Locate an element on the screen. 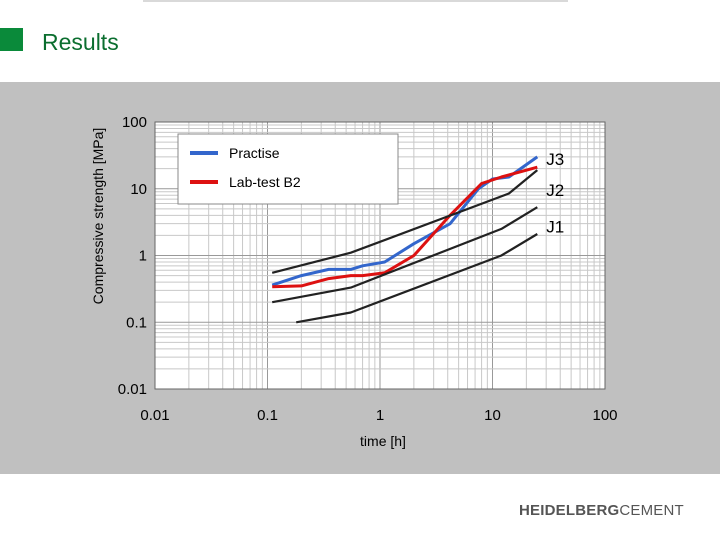 The height and width of the screenshot is (540, 720). legend-box is located at coordinates (288, 169).